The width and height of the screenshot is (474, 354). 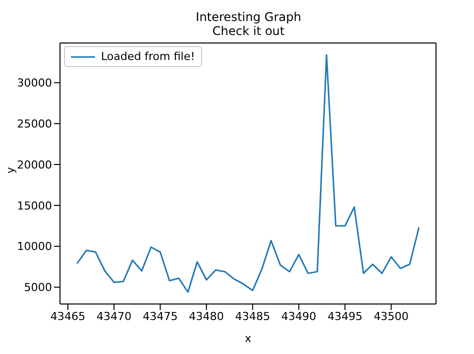 What do you see at coordinates (345, 316) in the screenshot?
I see `x-tick-label: 43495` at bounding box center [345, 316].